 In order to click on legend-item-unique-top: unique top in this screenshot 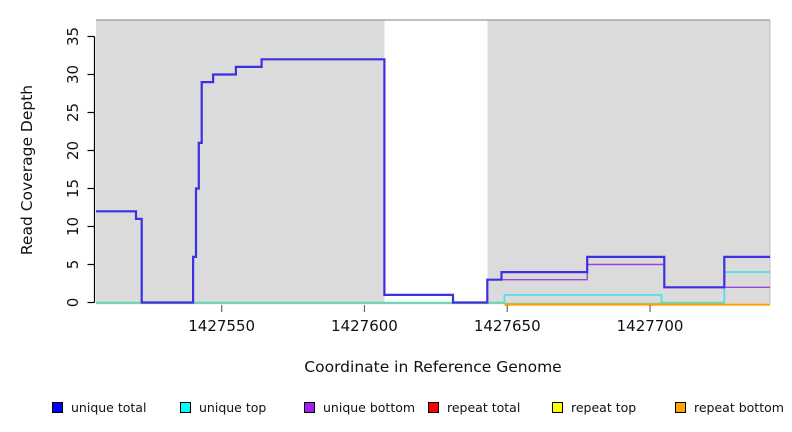, I will do `click(223, 407)`.